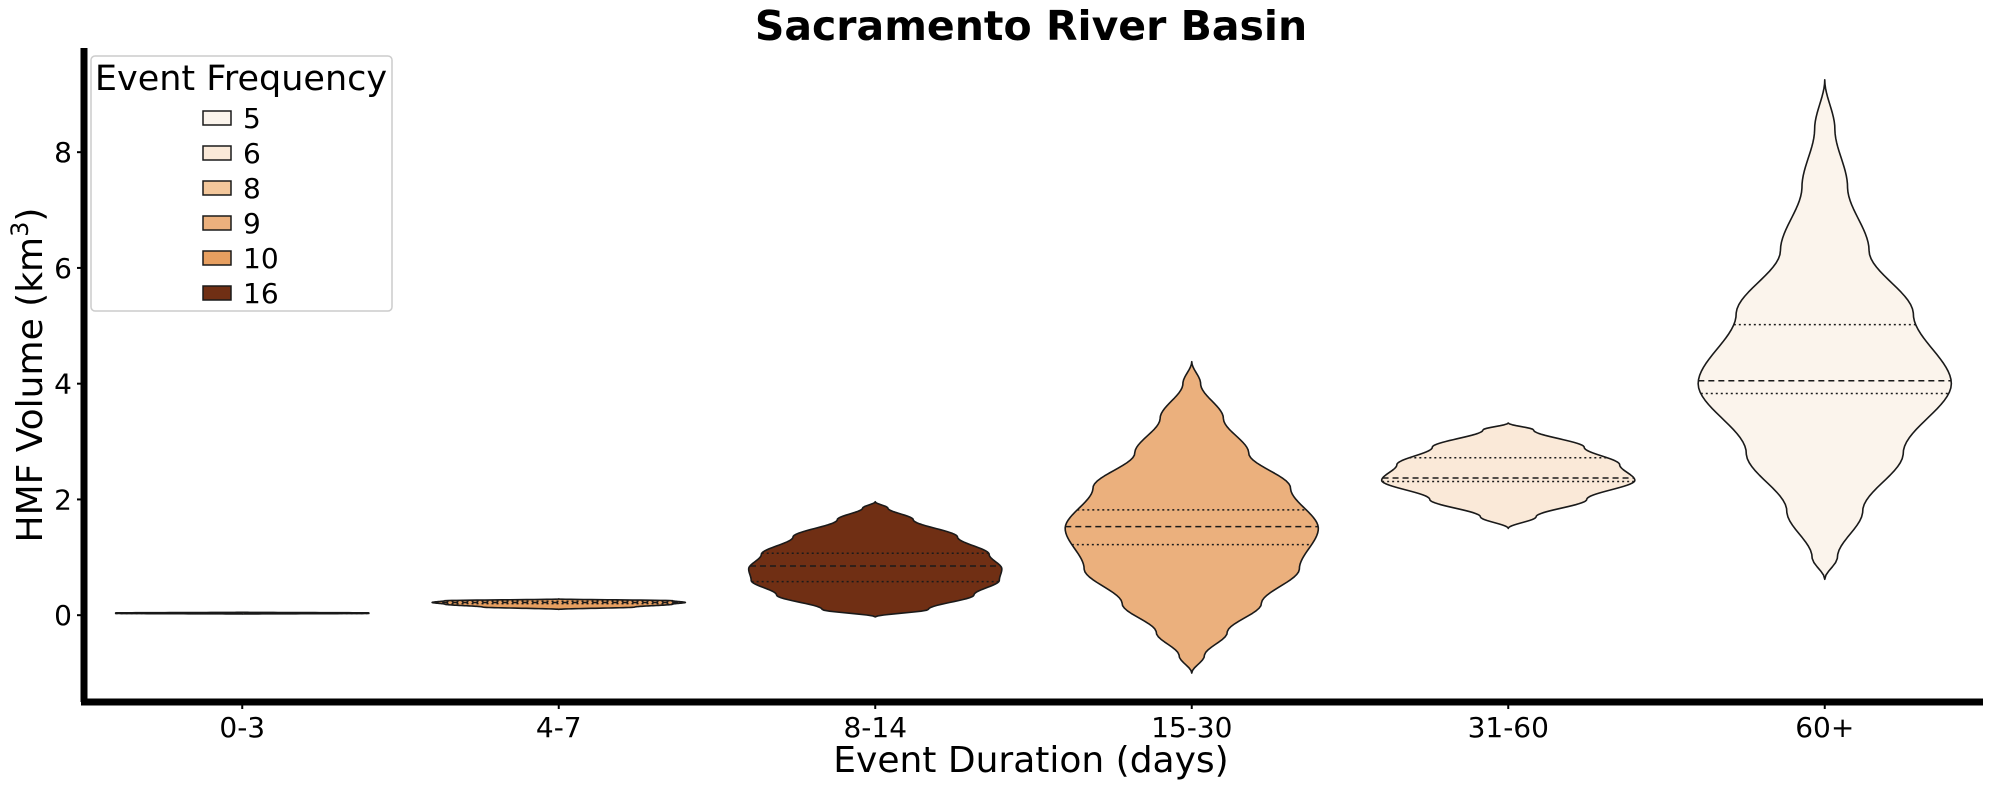 Image resolution: width=1990 pixels, height=789 pixels. Describe the element at coordinates (252, 118) in the screenshot. I see `legend-label: 5` at that location.